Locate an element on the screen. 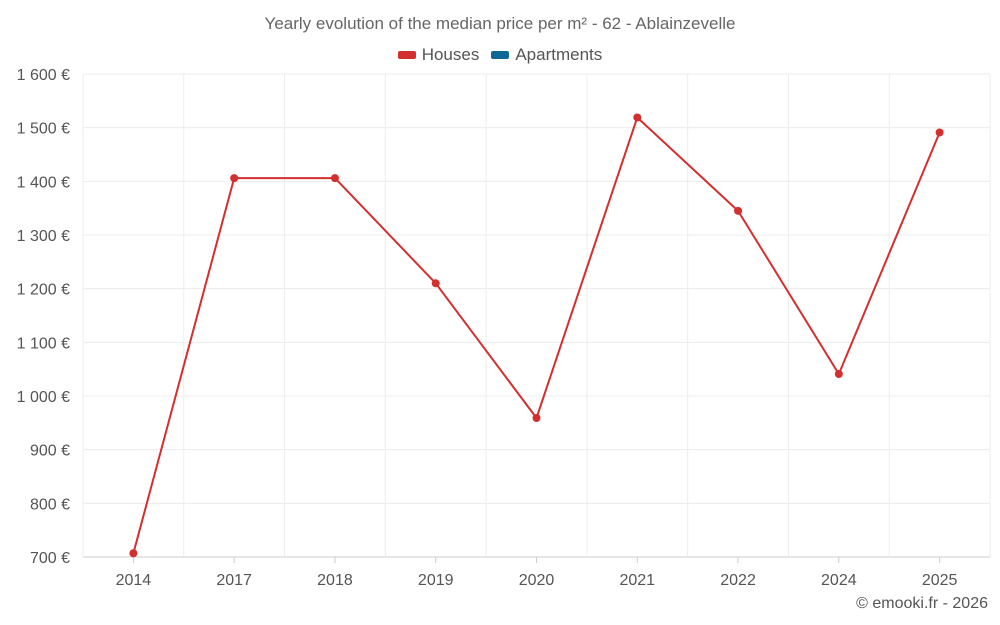  y-tick-label: 1 200 € is located at coordinates (43, 290).